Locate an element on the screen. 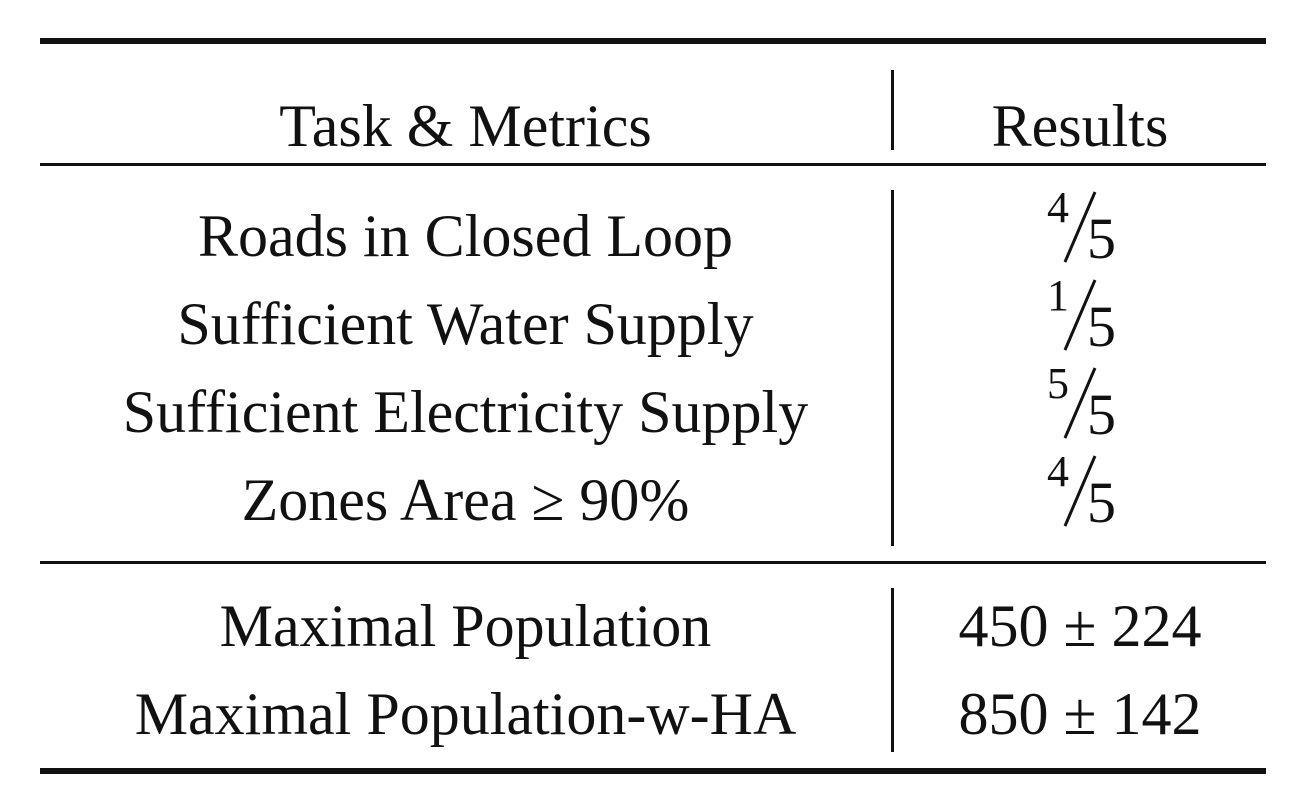 This screenshot has width=1306, height=805. section-rule is located at coordinates (653, 562).